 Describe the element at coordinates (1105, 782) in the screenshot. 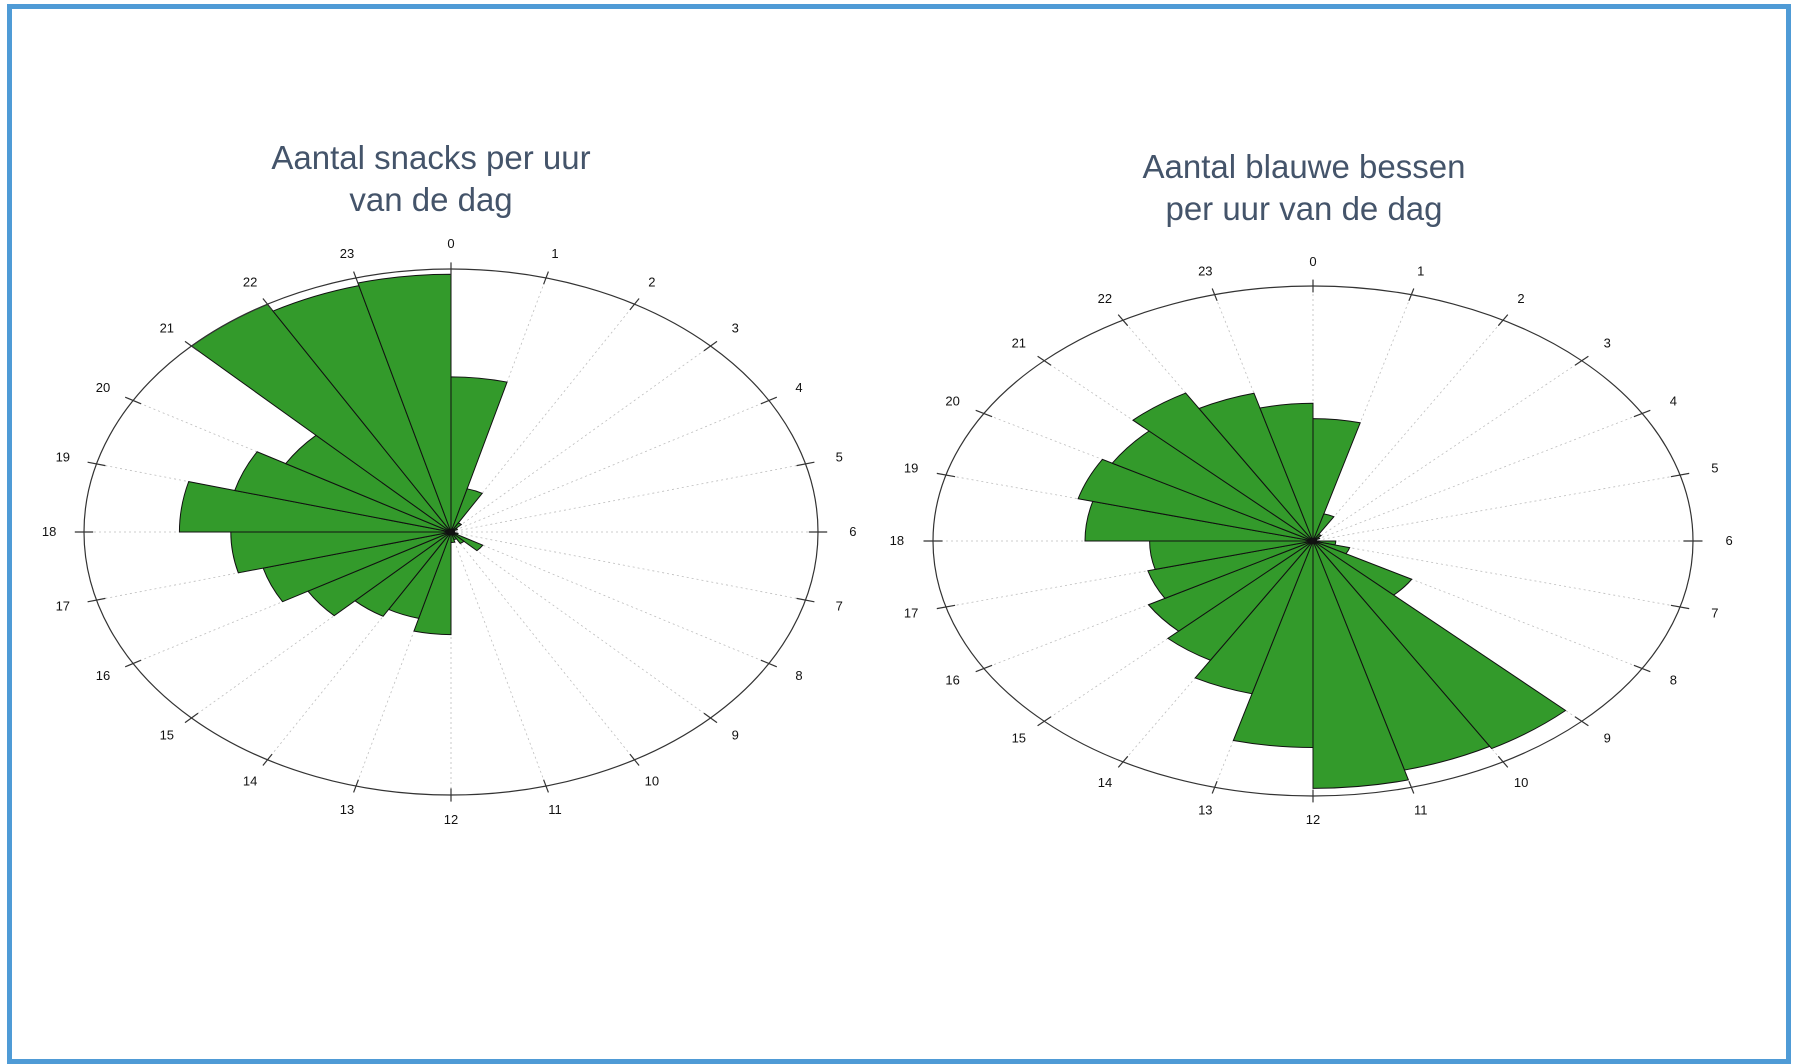

I see `hour-label-14: 14` at that location.